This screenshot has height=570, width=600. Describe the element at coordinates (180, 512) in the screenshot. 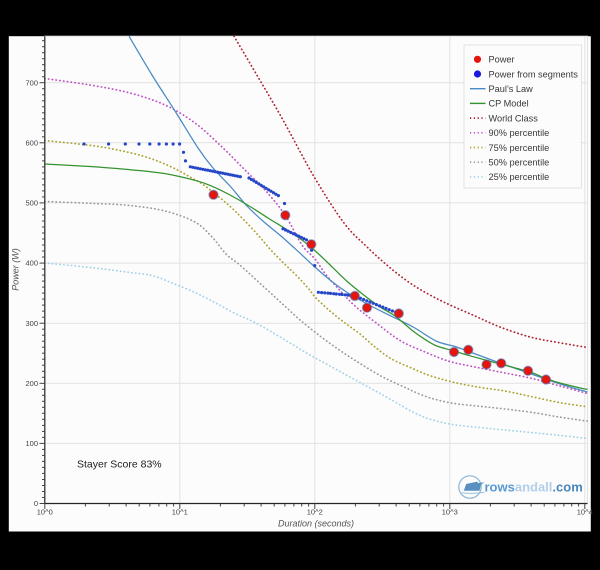

I see `svg-text: 10^1` at that location.